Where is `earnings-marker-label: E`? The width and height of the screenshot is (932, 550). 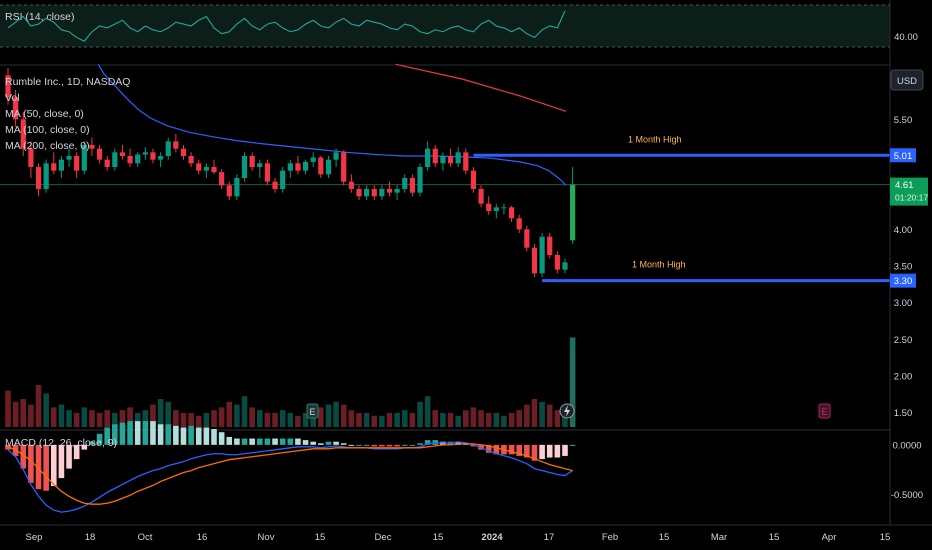 earnings-marker-label: E is located at coordinates (824, 412).